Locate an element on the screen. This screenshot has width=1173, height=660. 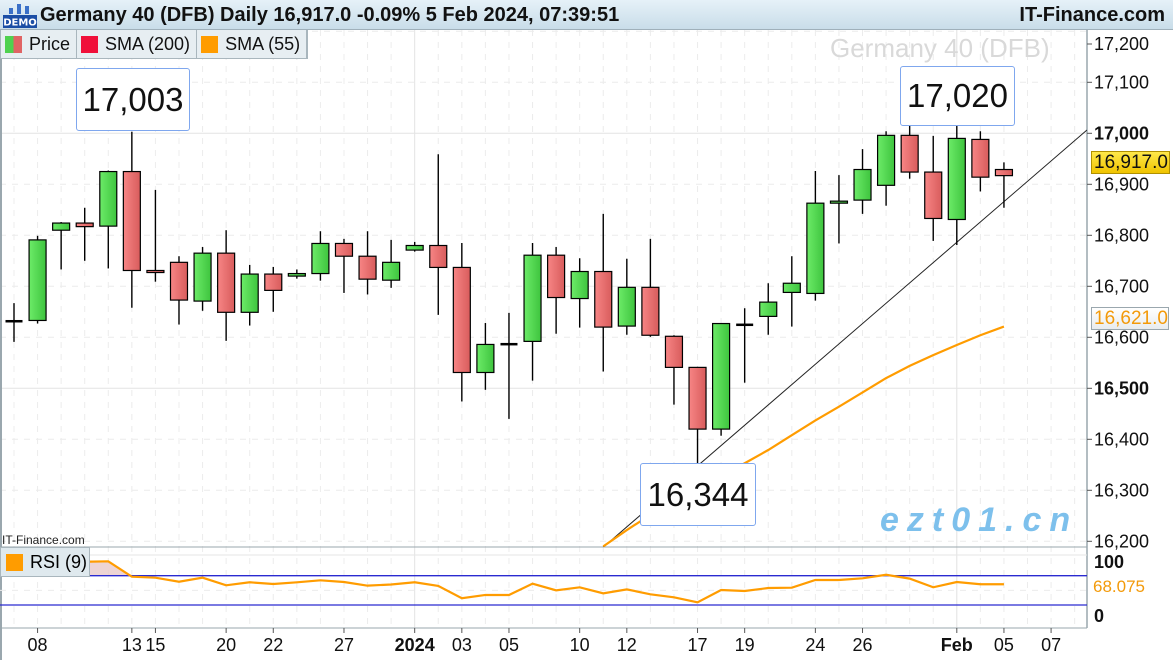
price-swatch-icon is located at coordinates (13, 44).